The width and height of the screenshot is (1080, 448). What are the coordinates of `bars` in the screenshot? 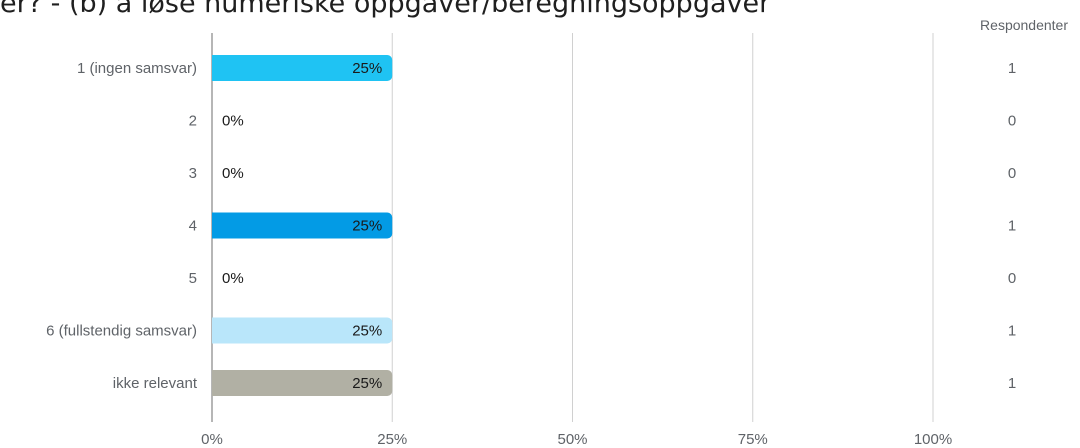 It's located at (302, 225).